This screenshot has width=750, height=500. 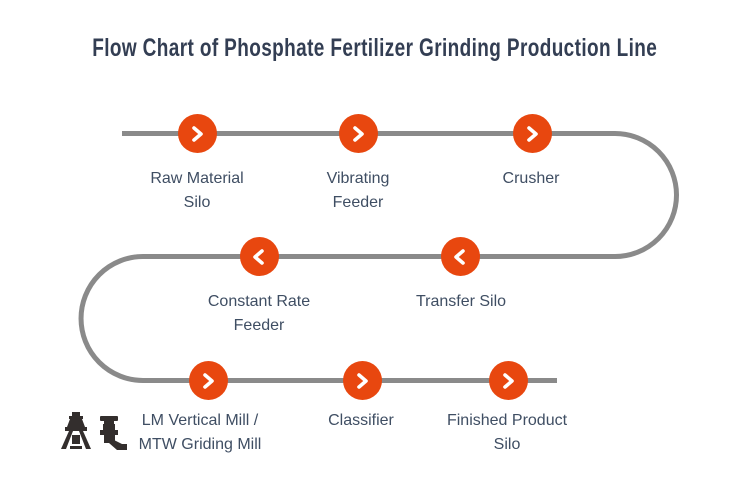 I want to click on flow-label-raw-material-silo: Raw Material Silo, so click(x=197, y=190).